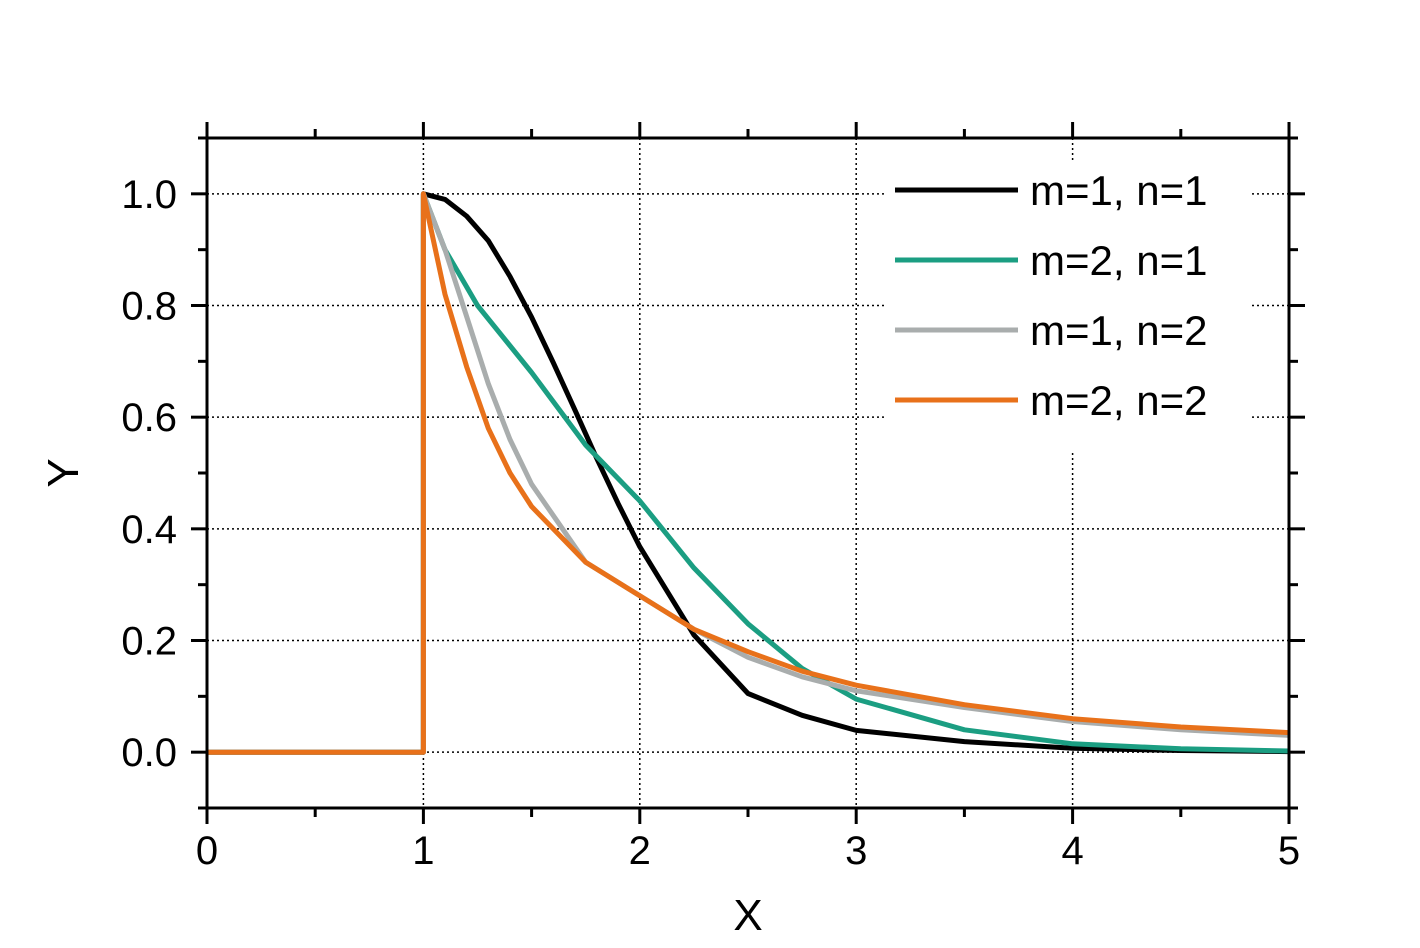 This screenshot has height=948, width=1420. What do you see at coordinates (149, 307) in the screenshot?
I see `y-tick-label: 0.8` at bounding box center [149, 307].